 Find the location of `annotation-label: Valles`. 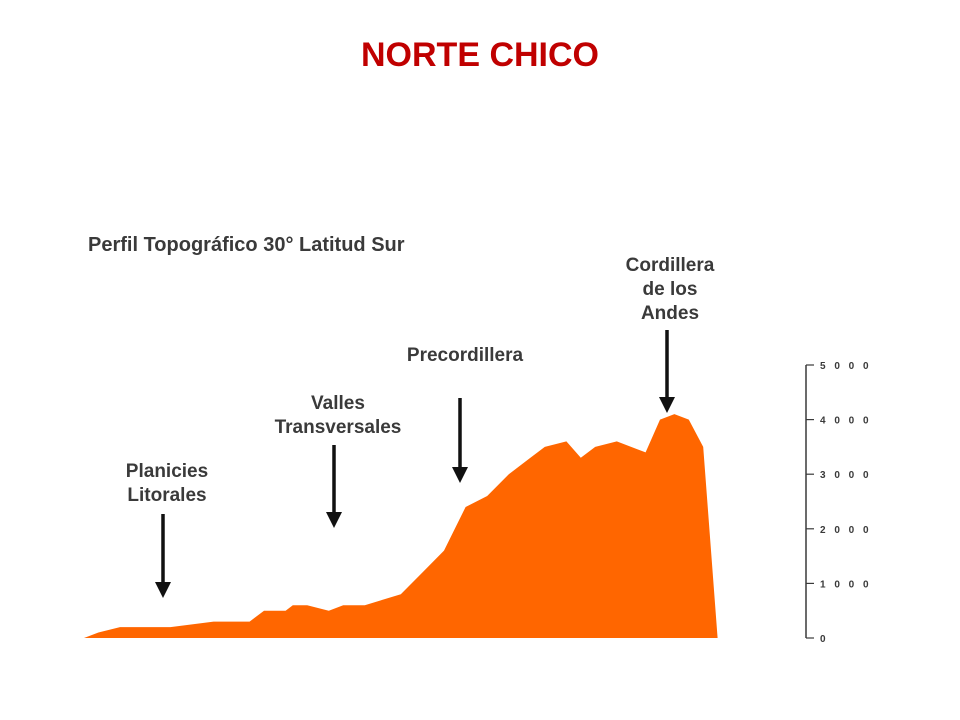

annotation-label: Valles is located at coordinates (338, 403).